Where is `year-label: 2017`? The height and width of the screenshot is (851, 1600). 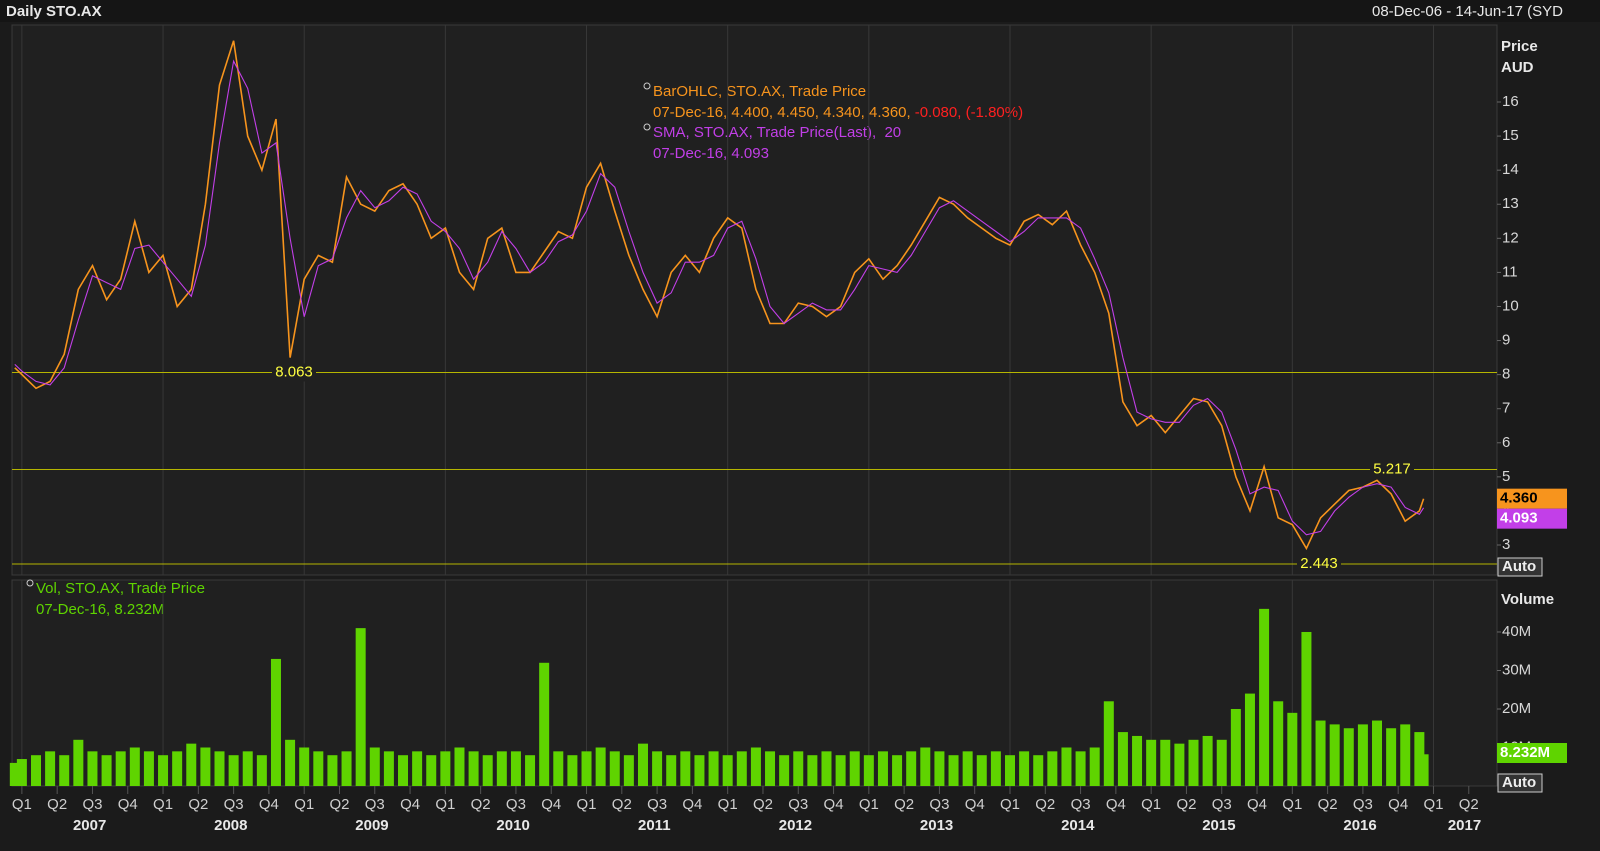
year-label: 2017 is located at coordinates (1464, 825).